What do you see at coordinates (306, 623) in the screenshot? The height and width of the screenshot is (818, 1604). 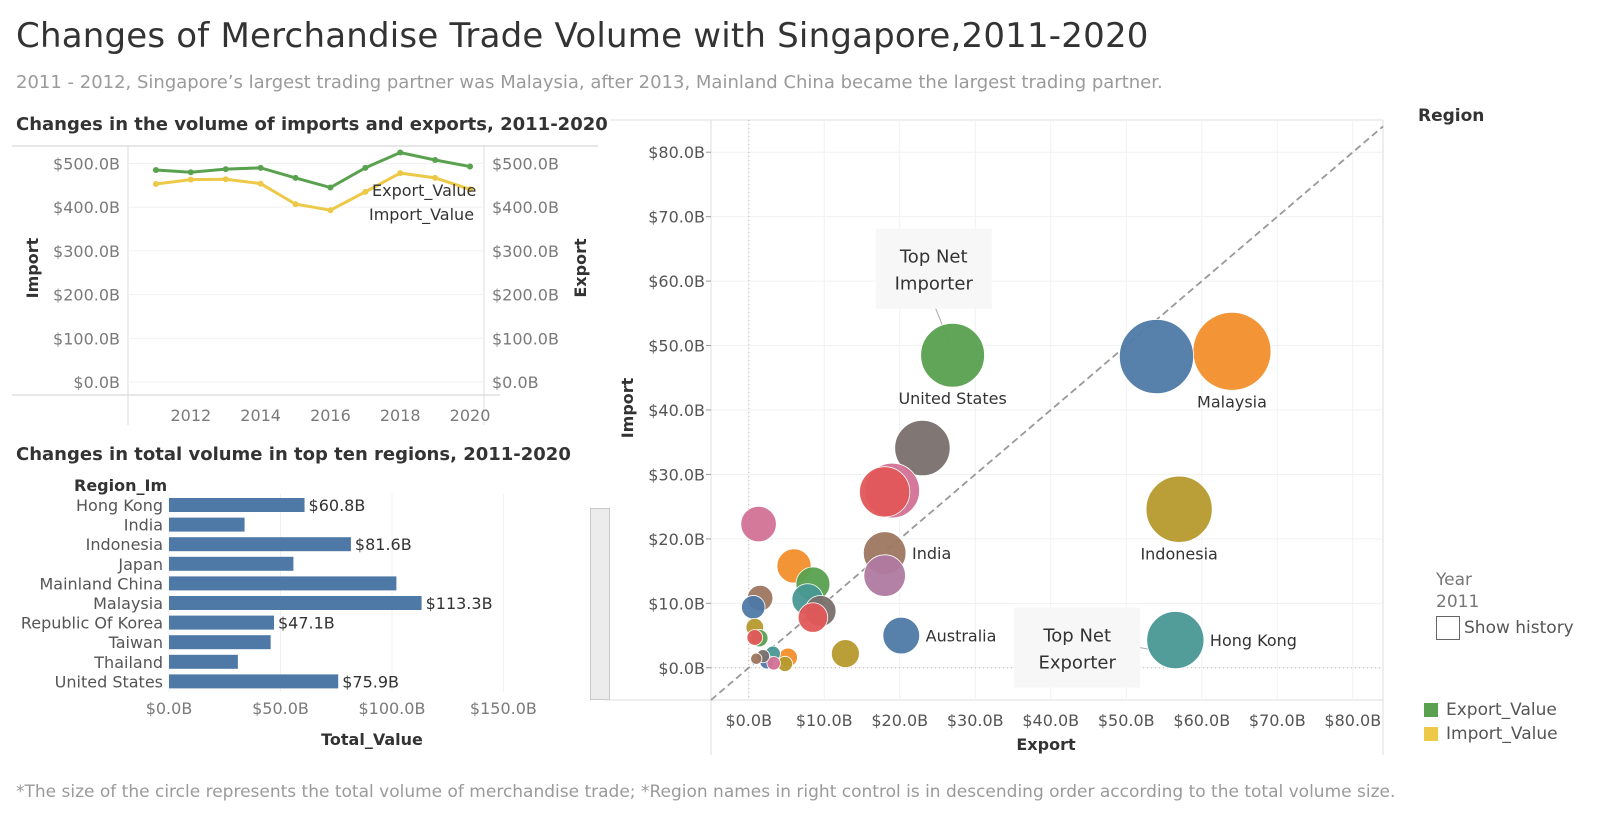 I see `bar-value-label: $47.1B` at bounding box center [306, 623].